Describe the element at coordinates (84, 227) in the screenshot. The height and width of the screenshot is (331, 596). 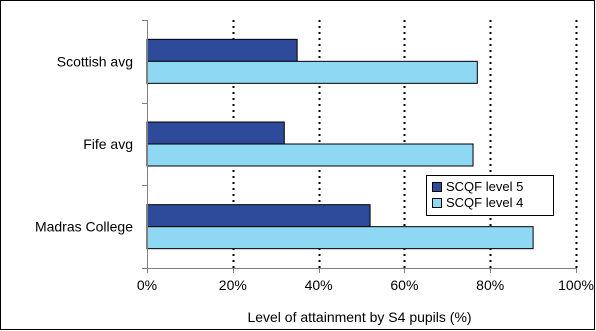
I see `y-tick-label: Madras College` at that location.